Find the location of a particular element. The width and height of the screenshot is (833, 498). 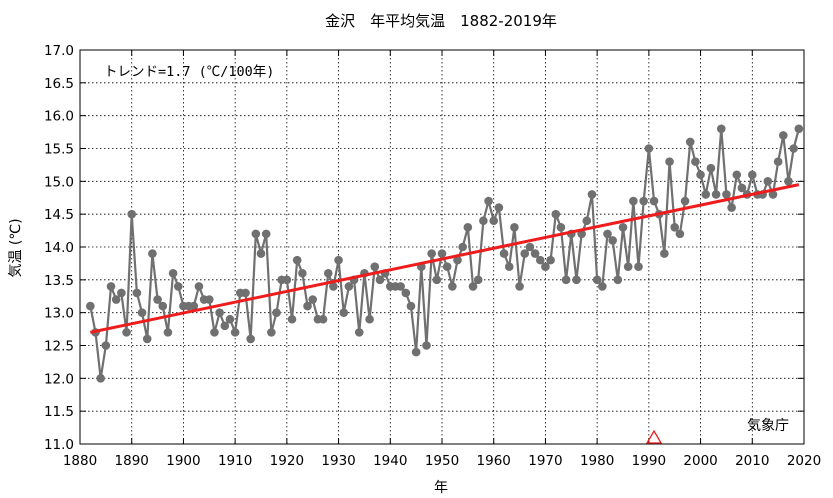

triangle-marker is located at coordinates (654, 436).